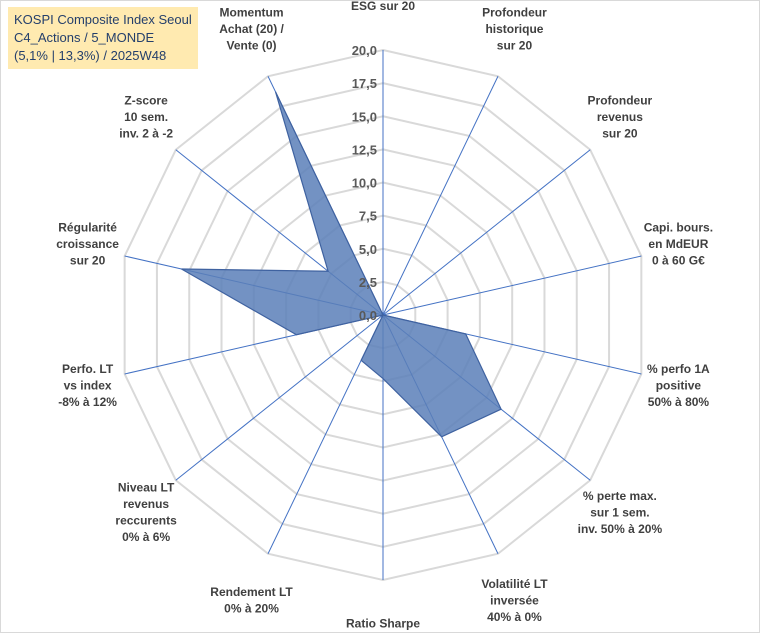  Describe the element at coordinates (678, 369) in the screenshot. I see `category-label-line: % perfo 1A` at that location.